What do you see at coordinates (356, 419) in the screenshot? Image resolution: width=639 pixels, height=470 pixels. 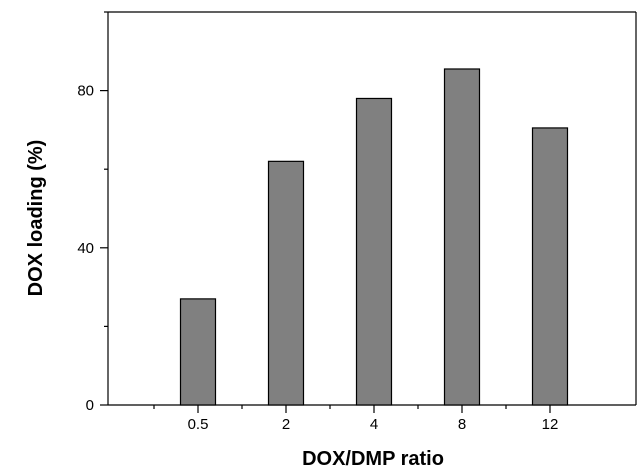 I see `x-axis: 0.5 2 4 8 12` at bounding box center [356, 419].